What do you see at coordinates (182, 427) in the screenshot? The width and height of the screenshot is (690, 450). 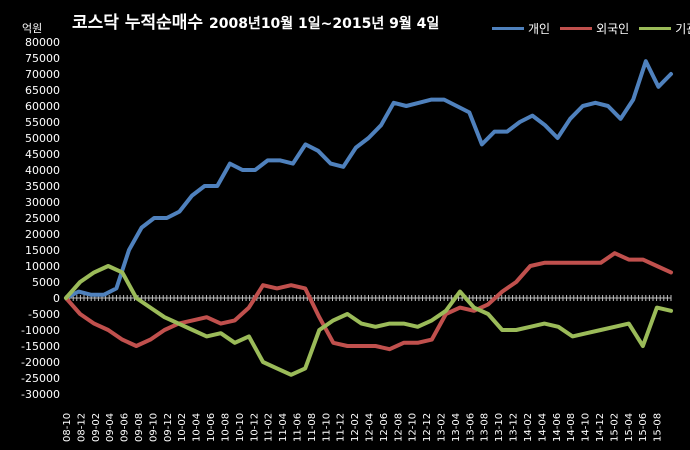 I see `x-tick-label: 10-02` at bounding box center [182, 427].